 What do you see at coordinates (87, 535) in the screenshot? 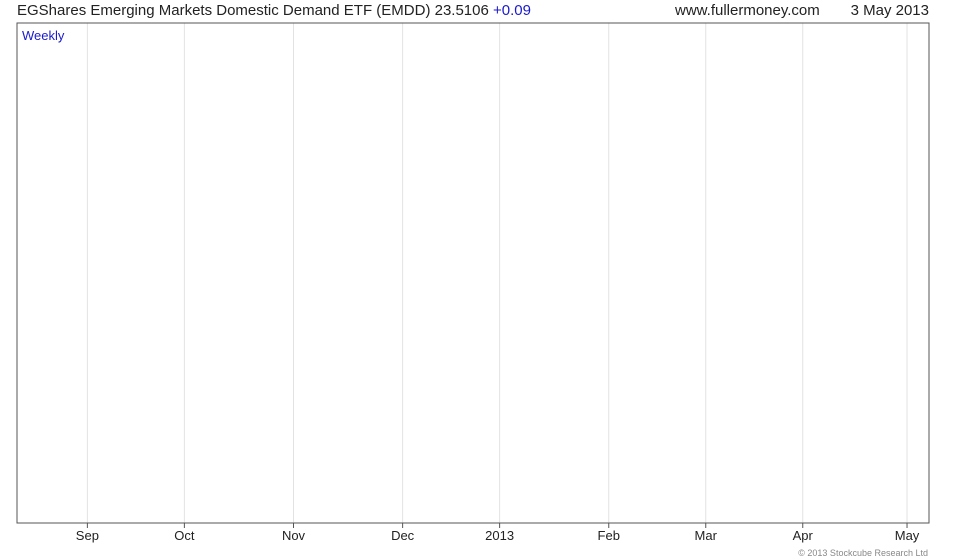
I see `x-tick-label: Sep` at bounding box center [87, 535].